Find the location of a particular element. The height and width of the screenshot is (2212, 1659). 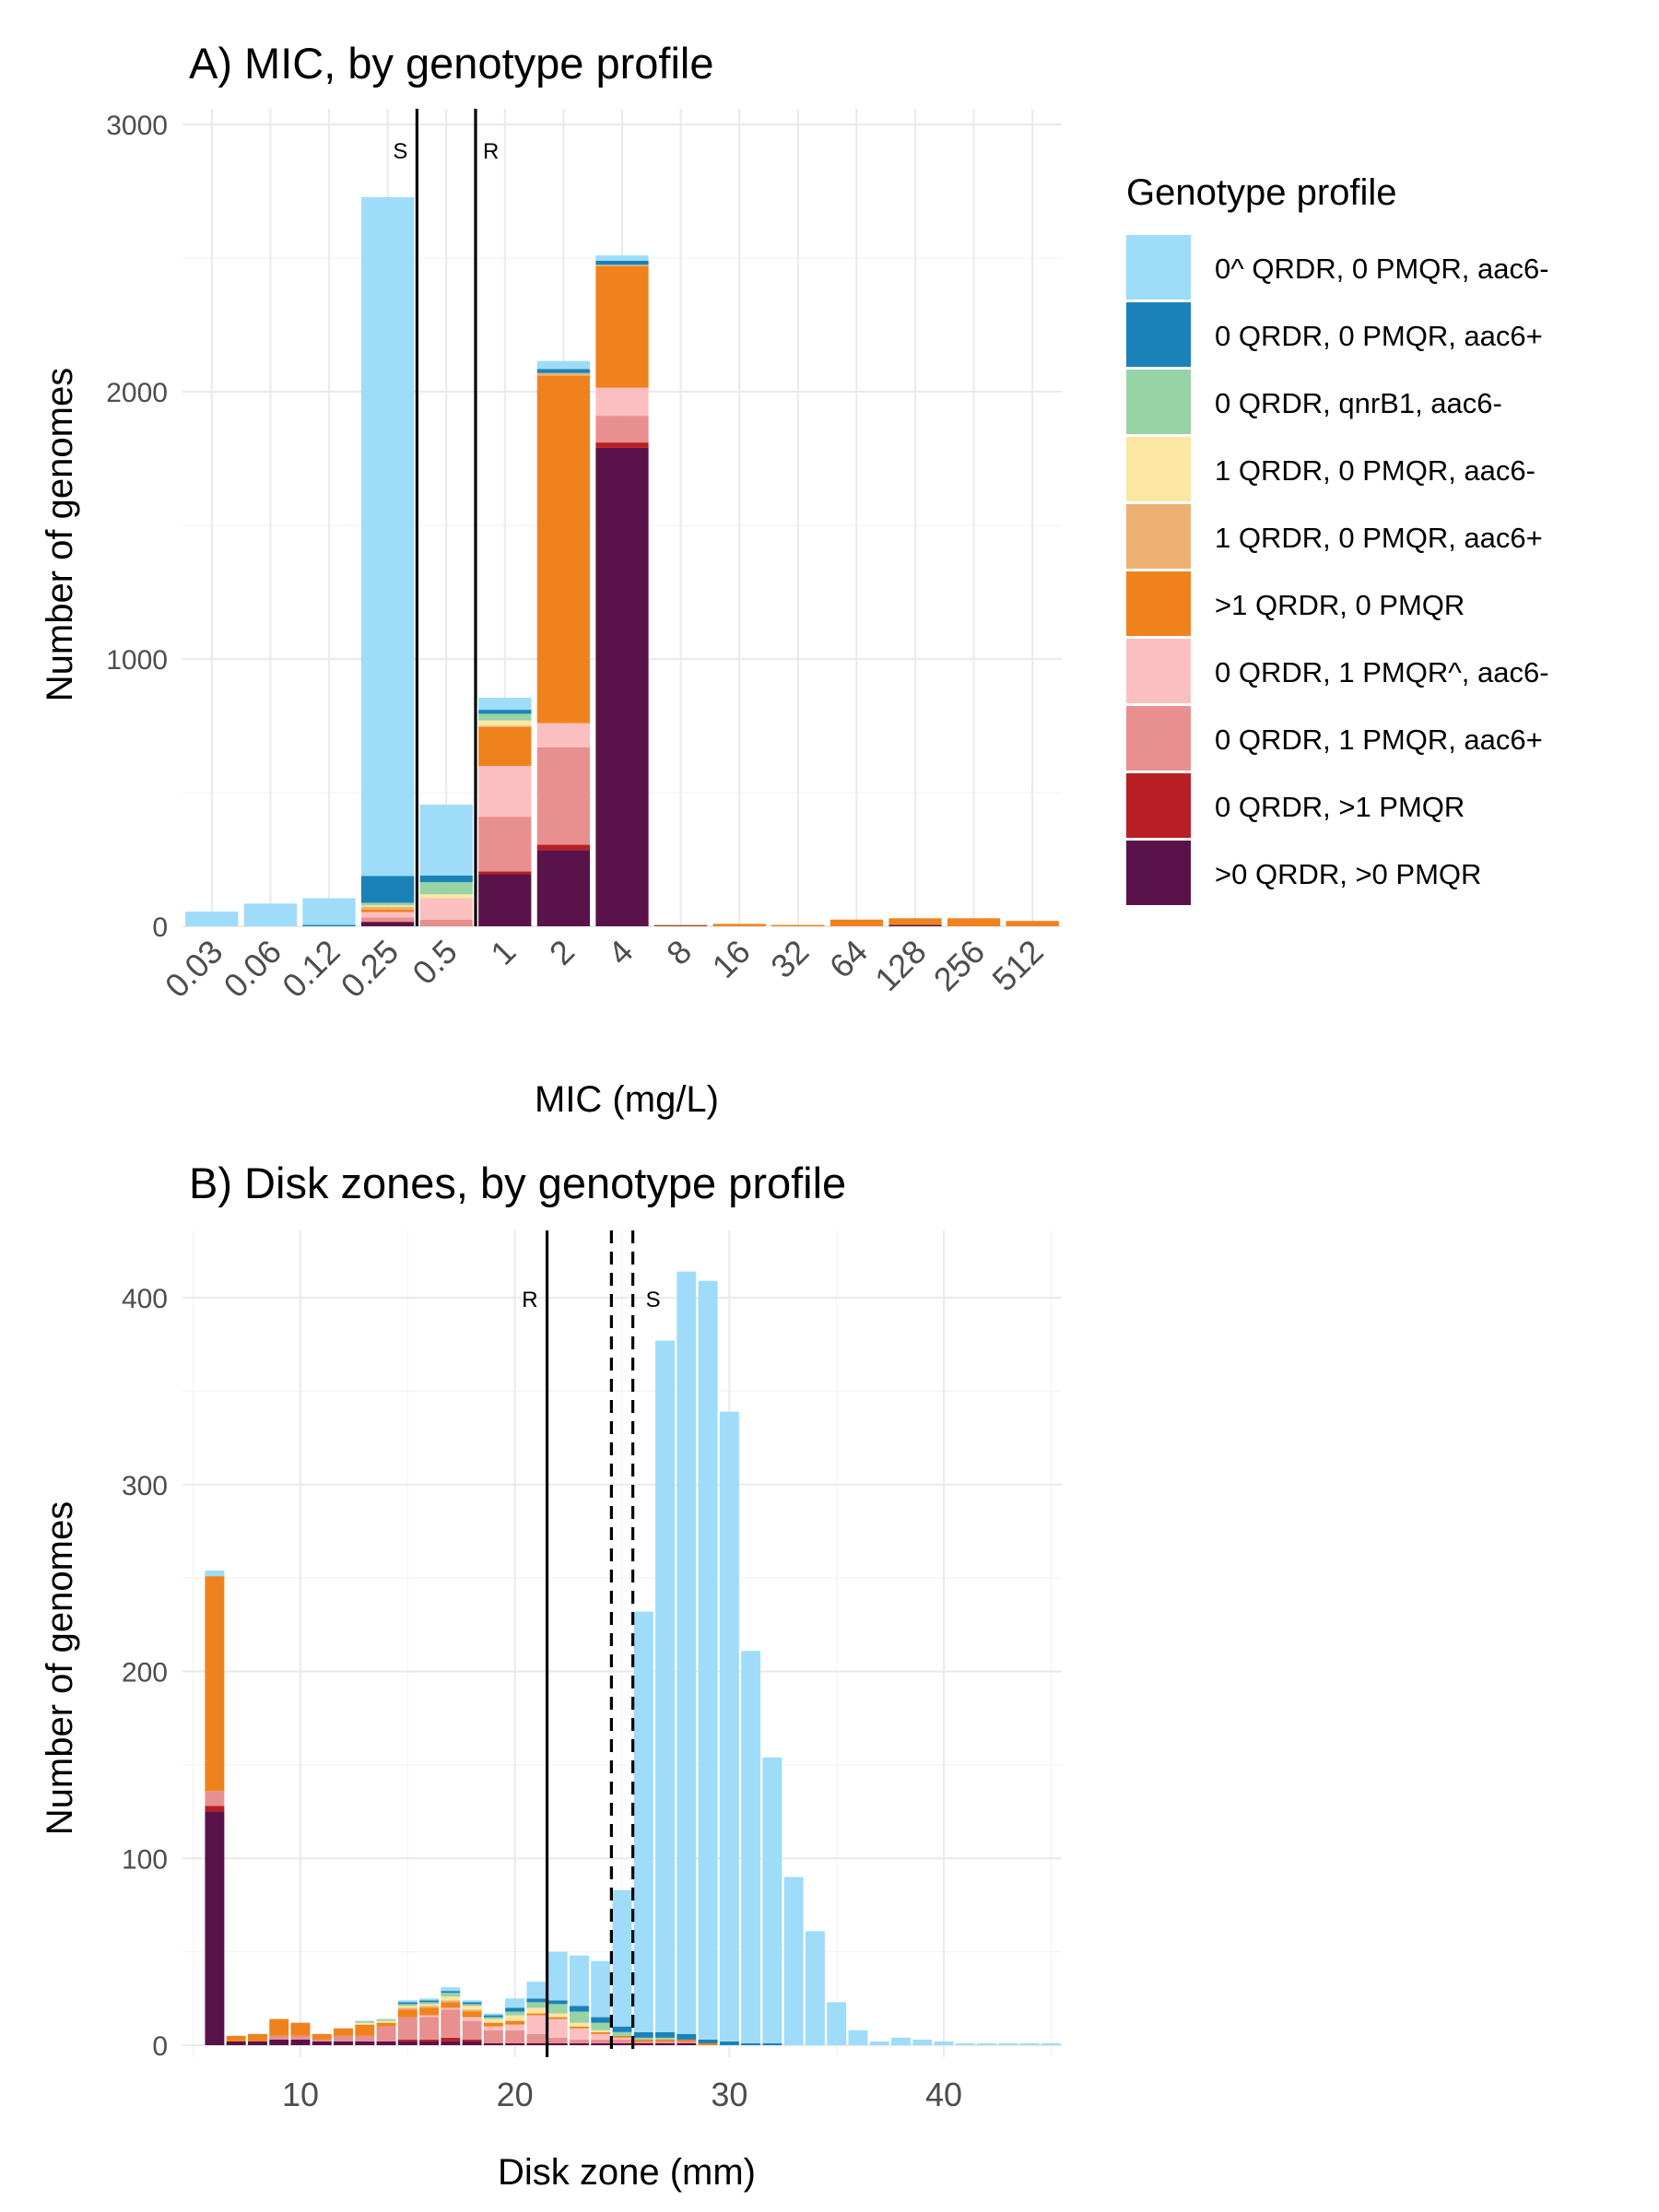

bar-b-26-gt0-qrdr-gt0-pmqr is located at coordinates (643, 2043).